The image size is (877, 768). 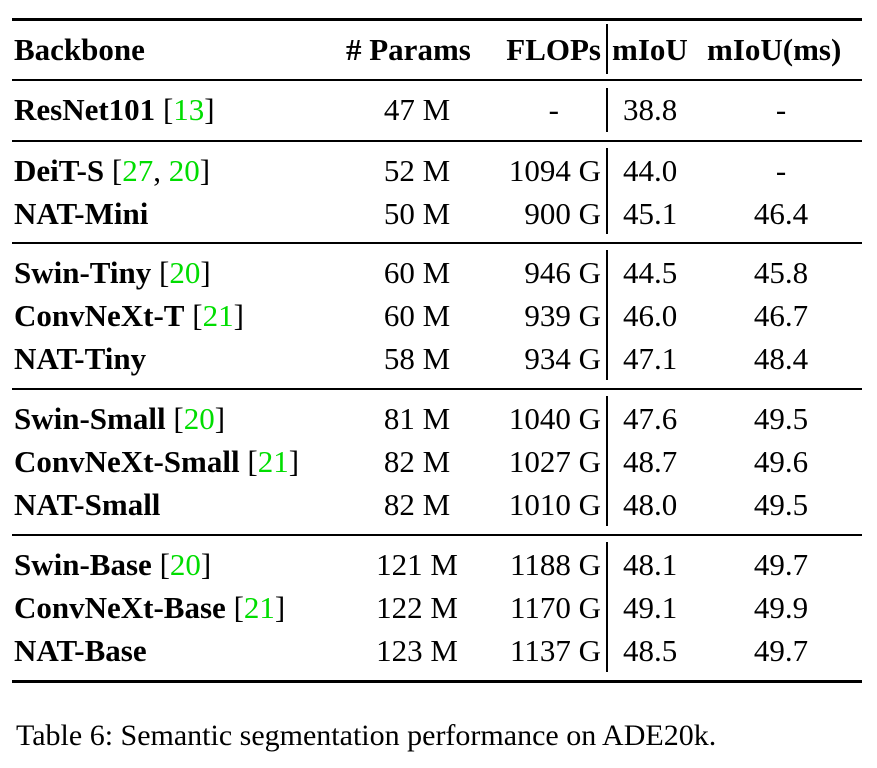 I want to click on backbone-name: NAT-Base, so click(x=80, y=650).